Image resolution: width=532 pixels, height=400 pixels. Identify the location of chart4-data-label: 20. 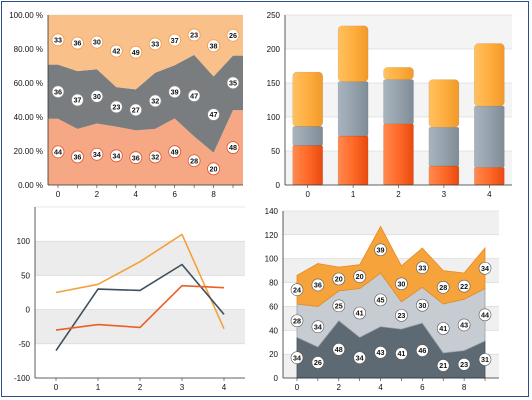
(339, 279).